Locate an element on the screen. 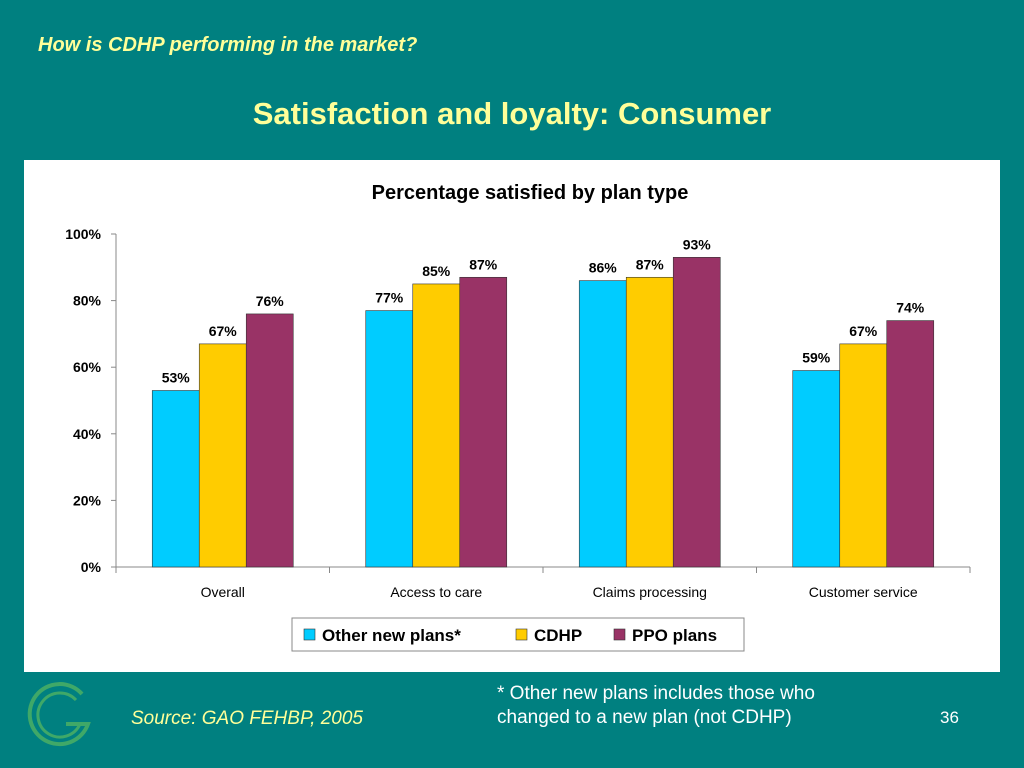  legend-box is located at coordinates (518, 634).